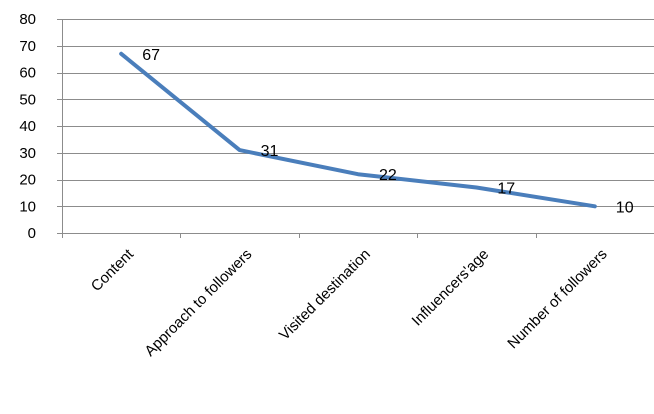 The image size is (654, 414). I want to click on data-label: 31, so click(270, 151).